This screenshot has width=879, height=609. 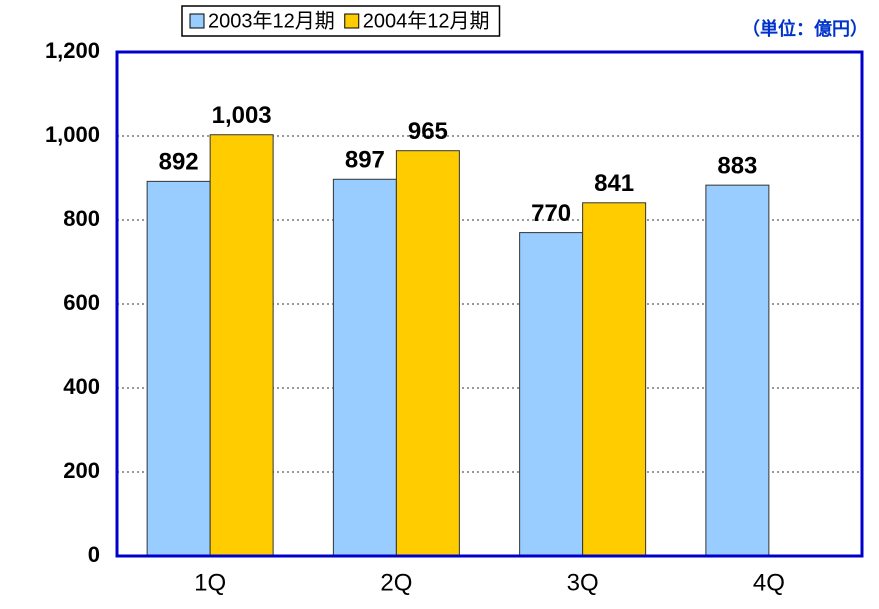 I want to click on y-tick-label: 0, so click(x=94, y=554).